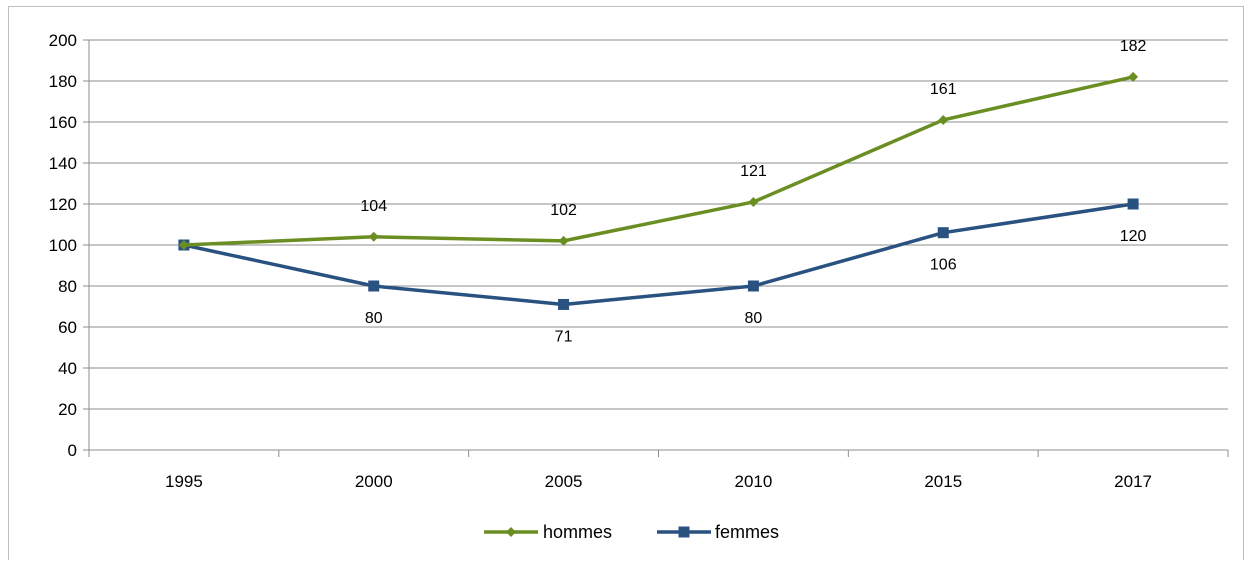 The width and height of the screenshot is (1247, 563). I want to click on data-label: 71, so click(564, 336).